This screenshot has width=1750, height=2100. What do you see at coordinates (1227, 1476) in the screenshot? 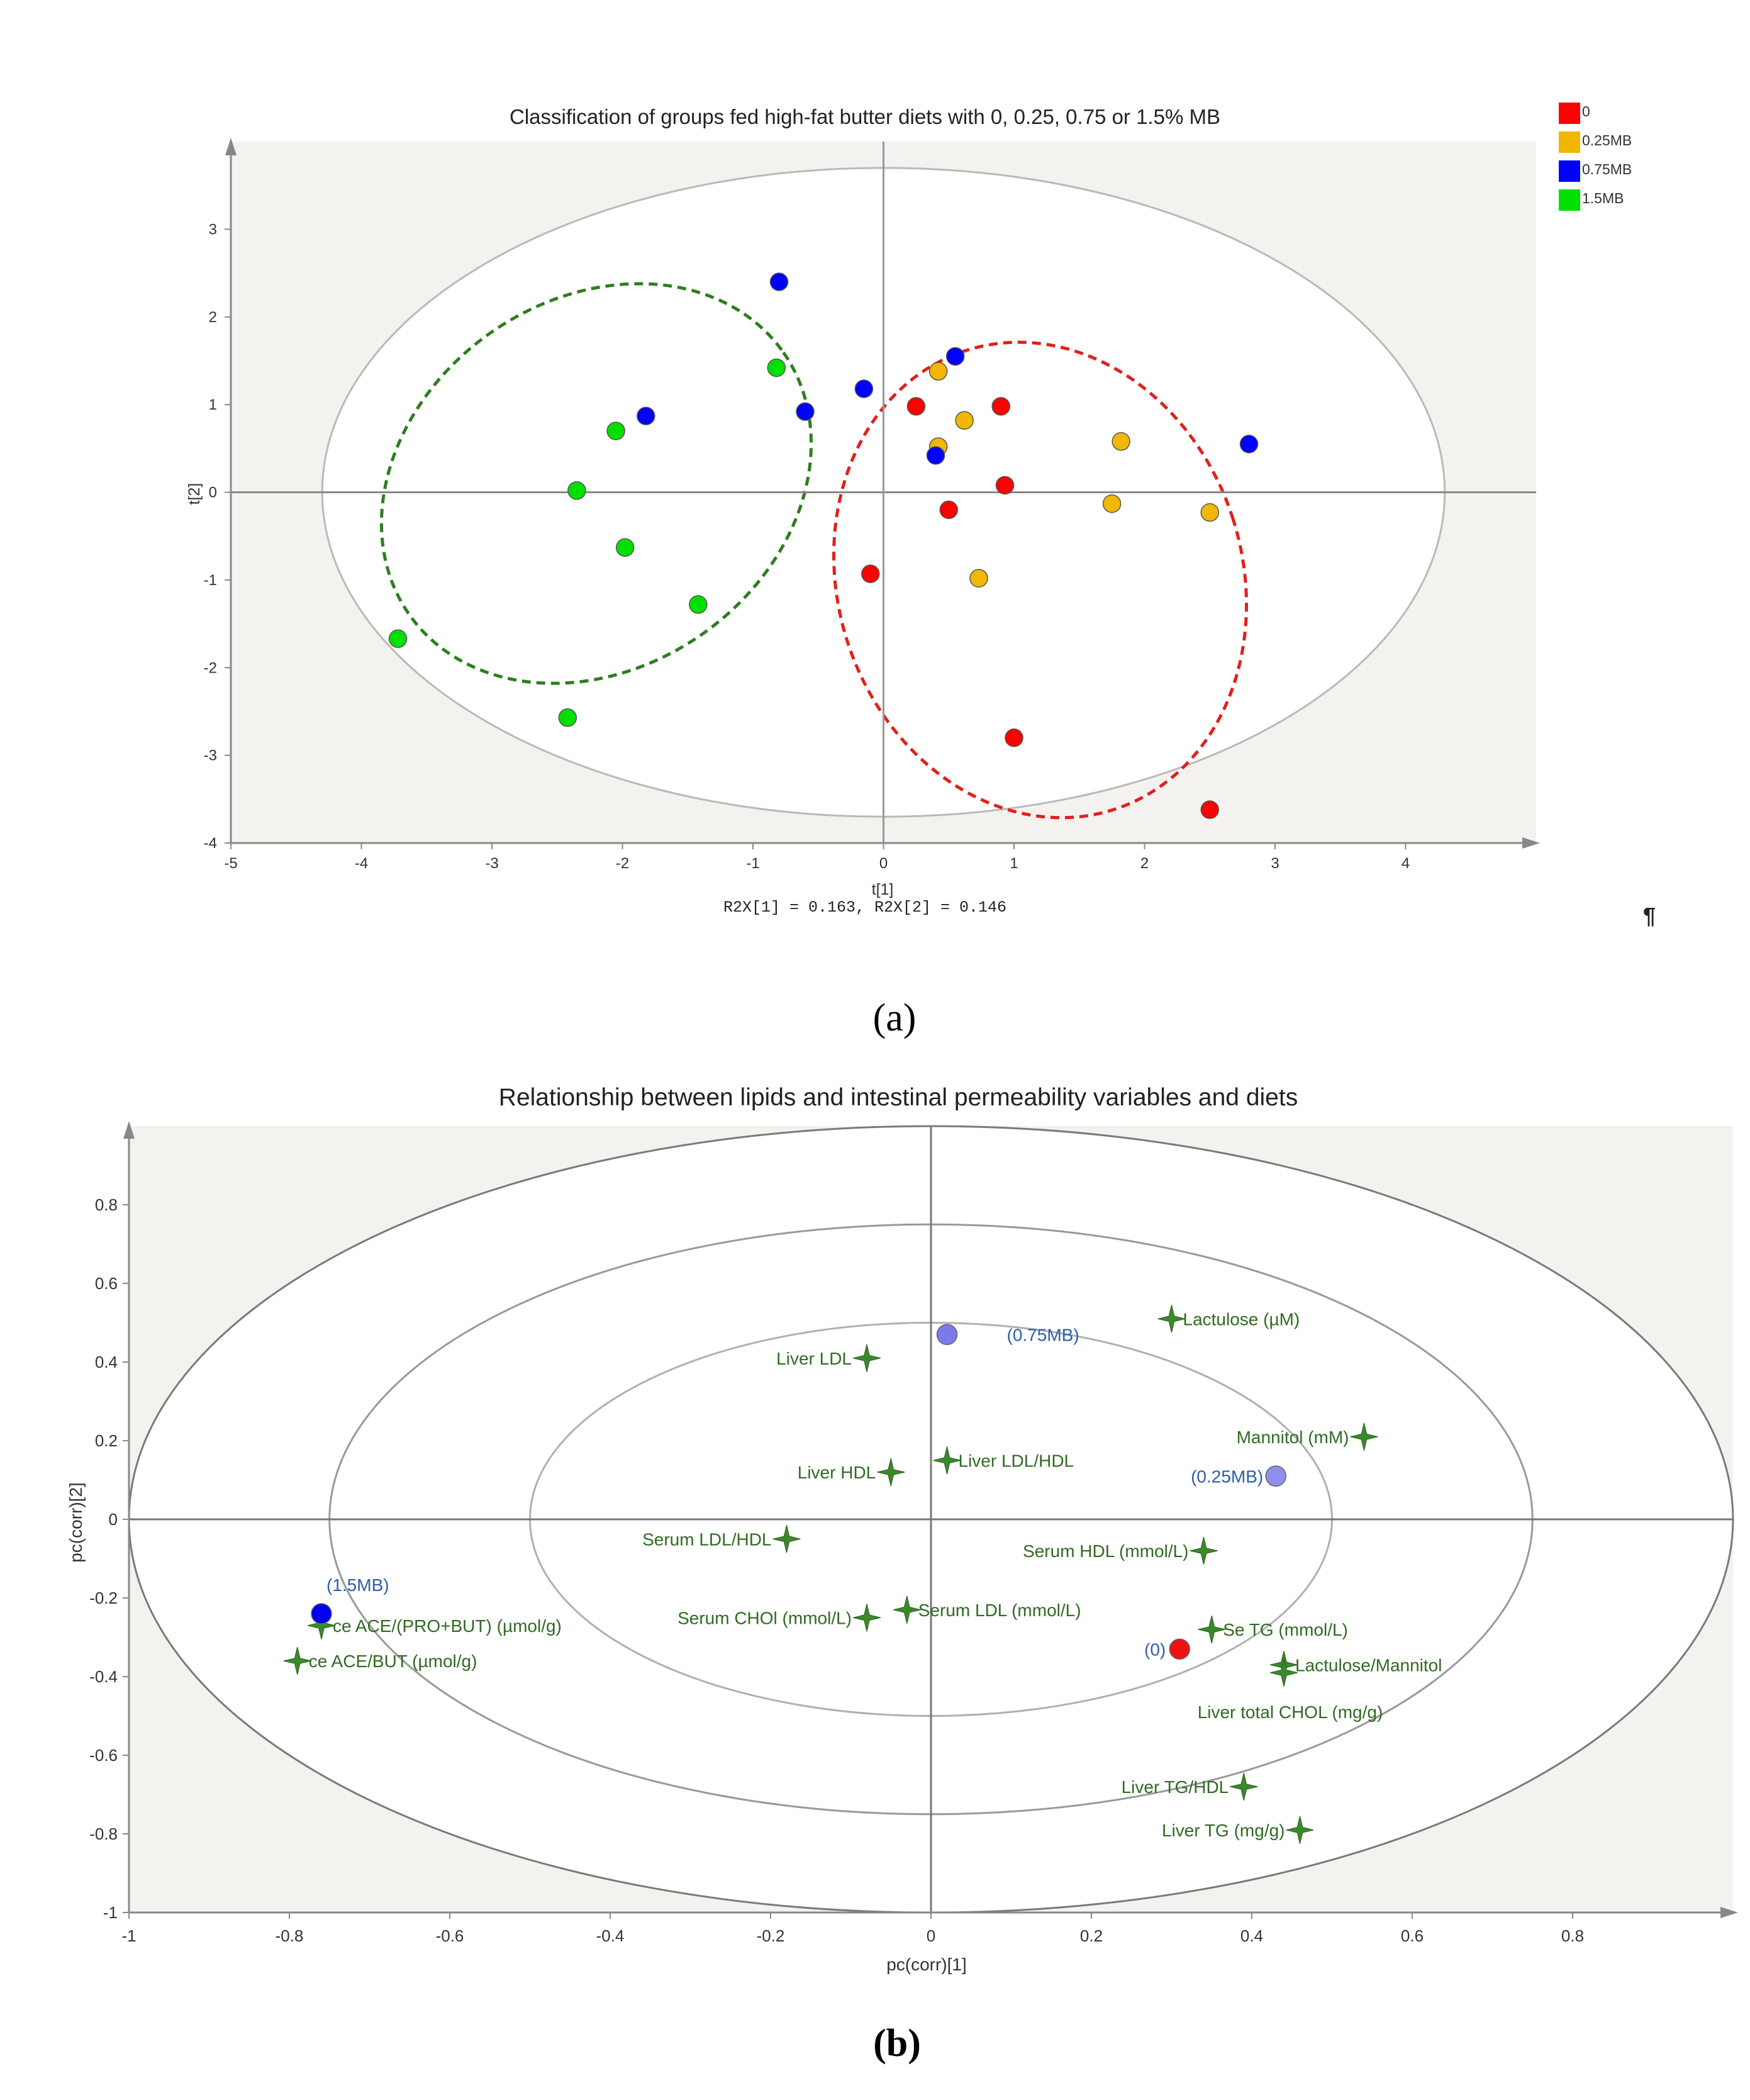
I see `group-label: (0.25MB)` at bounding box center [1227, 1476].